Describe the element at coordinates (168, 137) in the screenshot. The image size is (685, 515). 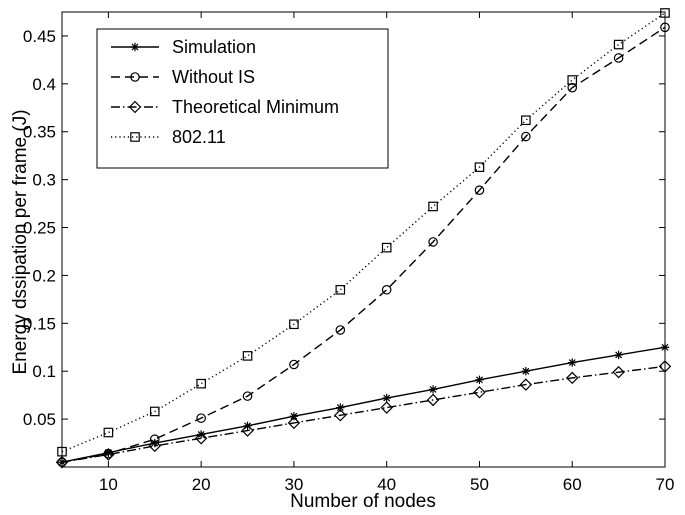
I see `legend-item: 802.11` at that location.